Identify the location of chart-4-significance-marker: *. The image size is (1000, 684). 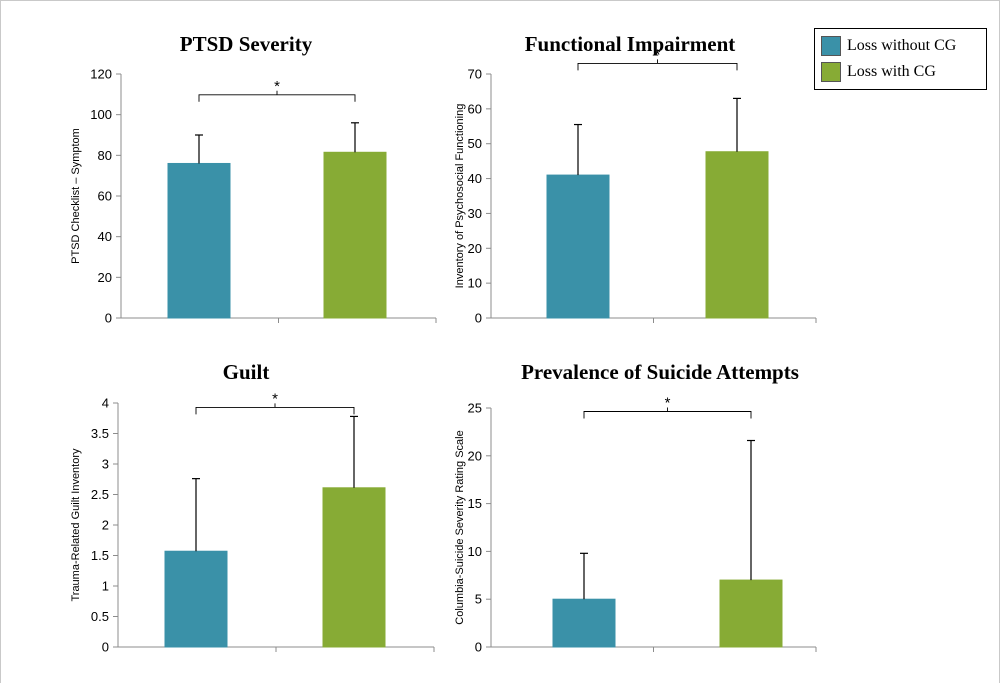
(668, 403).